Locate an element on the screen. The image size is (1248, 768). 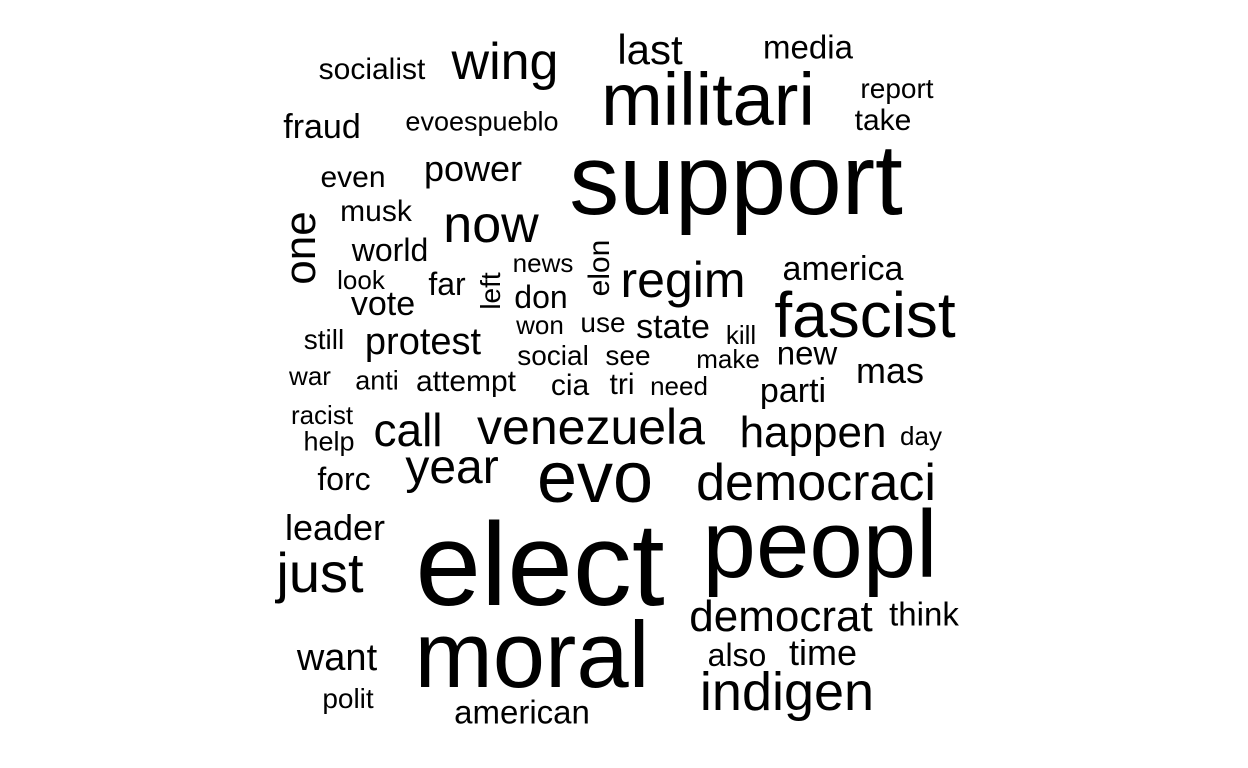
cloud-word-take: take is located at coordinates (883, 120).